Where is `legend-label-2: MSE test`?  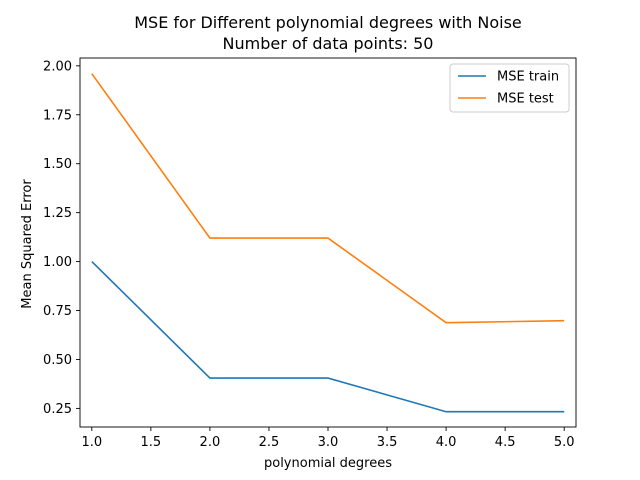 legend-label-2: MSE test is located at coordinates (525, 99).